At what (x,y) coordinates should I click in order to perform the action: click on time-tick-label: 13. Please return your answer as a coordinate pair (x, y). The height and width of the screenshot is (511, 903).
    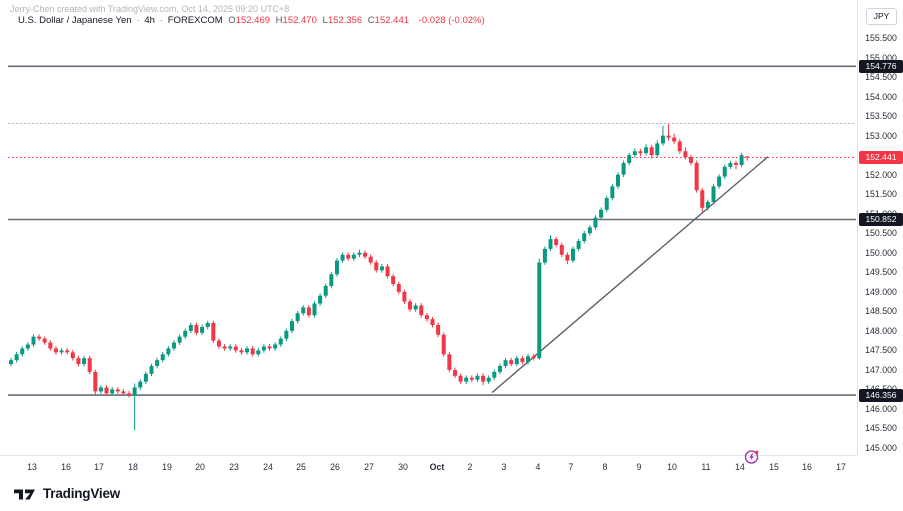
    Looking at the image, I should click on (32, 467).